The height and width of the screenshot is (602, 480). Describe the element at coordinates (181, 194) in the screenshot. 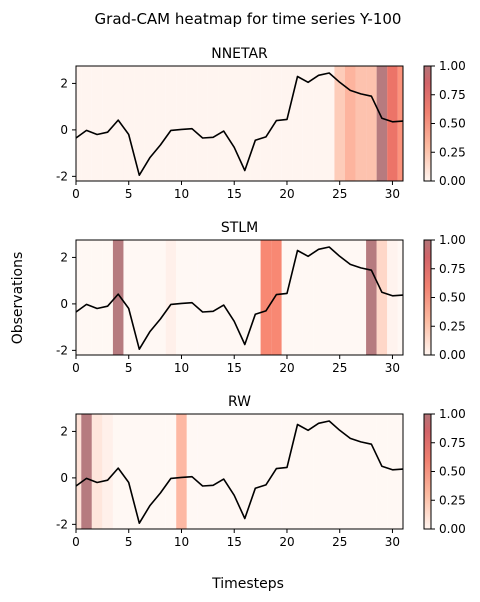

I see `x-tick-label: 10` at that location.